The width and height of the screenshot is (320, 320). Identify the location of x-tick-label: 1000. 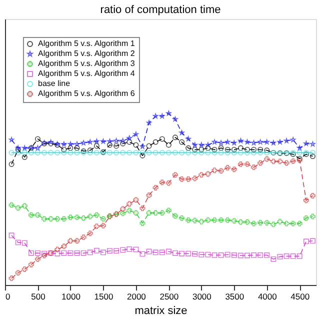
(71, 297).